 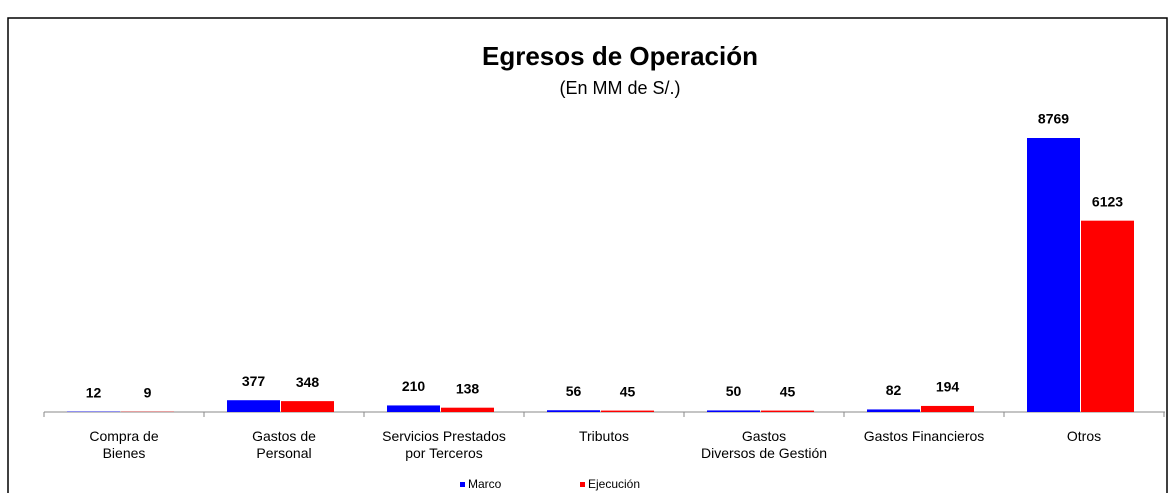 What do you see at coordinates (414, 386) in the screenshot?
I see `data-label: 210` at bounding box center [414, 386].